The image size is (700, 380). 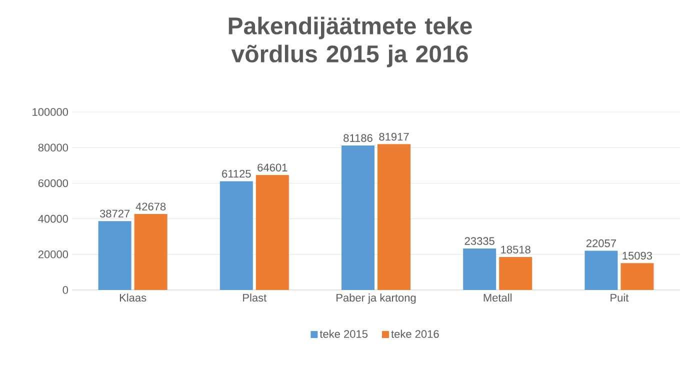 What do you see at coordinates (415, 334) in the screenshot?
I see `legend-label: teke 2016` at bounding box center [415, 334].